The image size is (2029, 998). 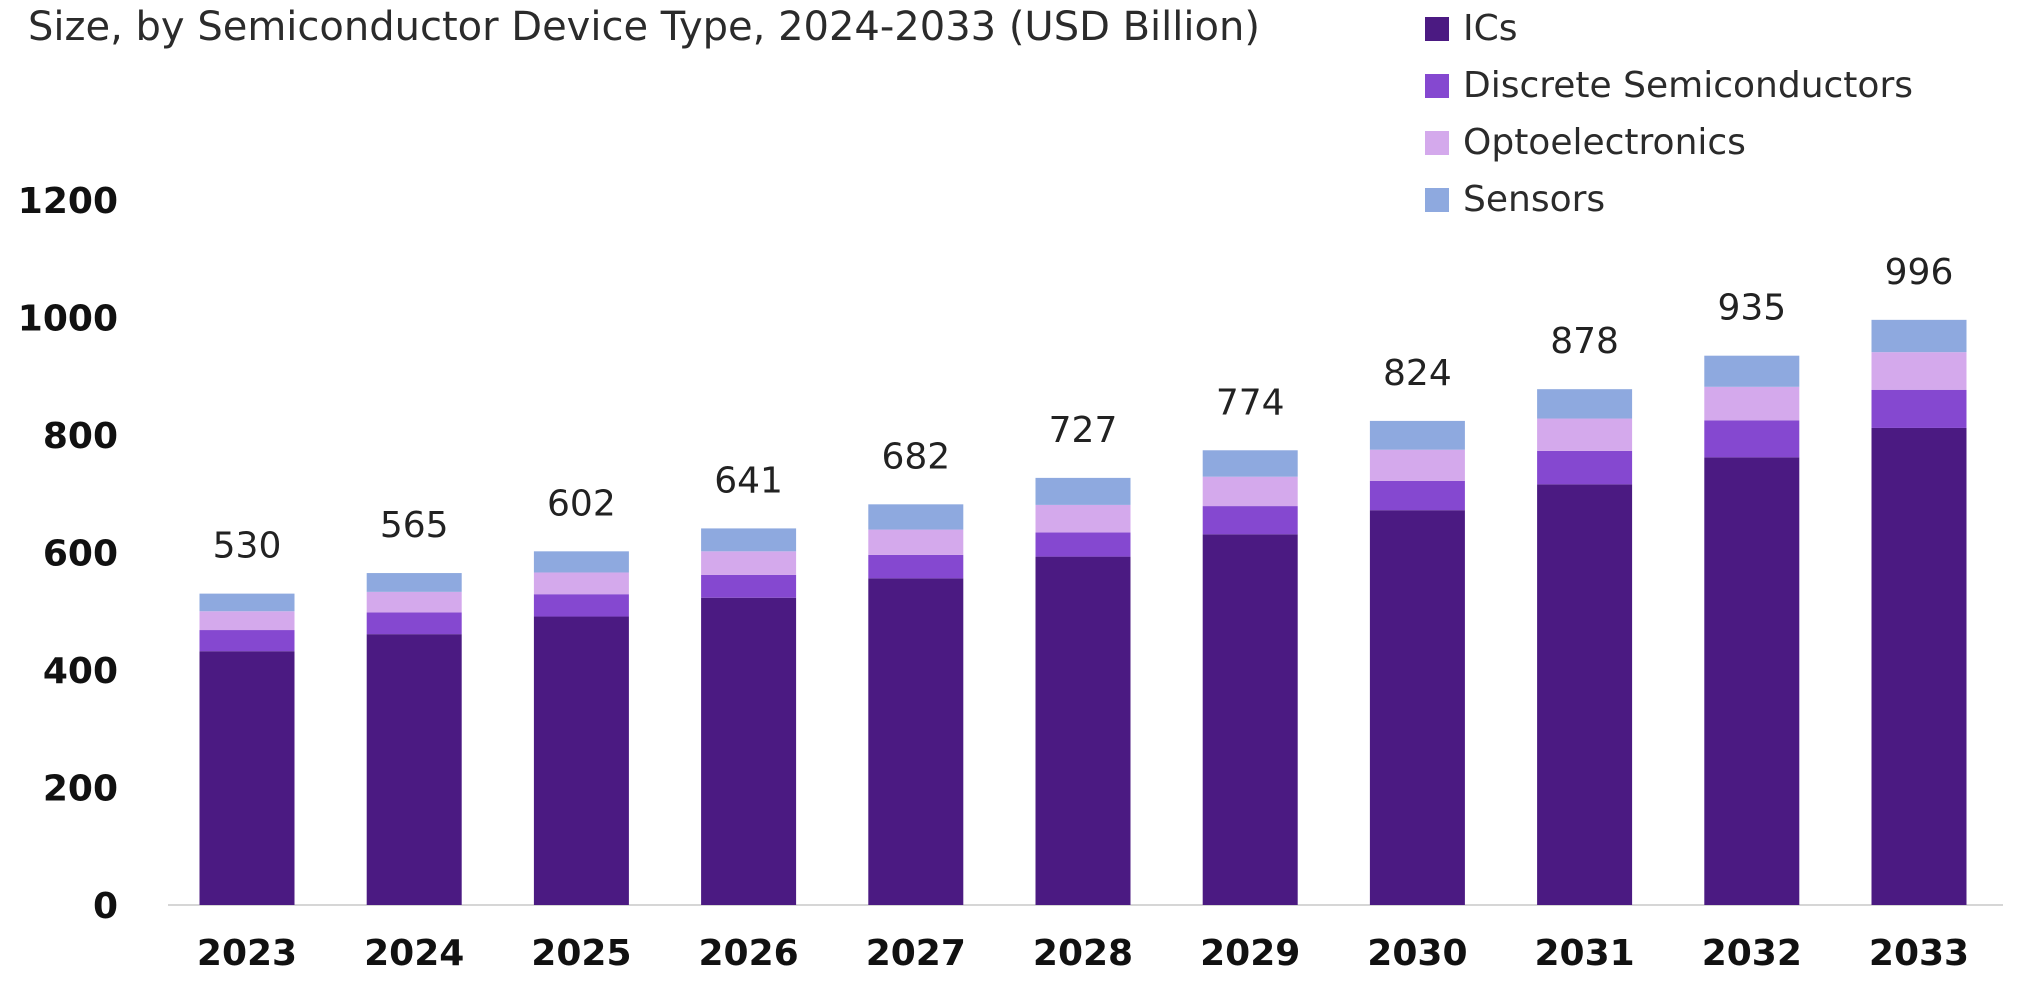 I want to click on legend-label: ICs, so click(x=1490, y=28).